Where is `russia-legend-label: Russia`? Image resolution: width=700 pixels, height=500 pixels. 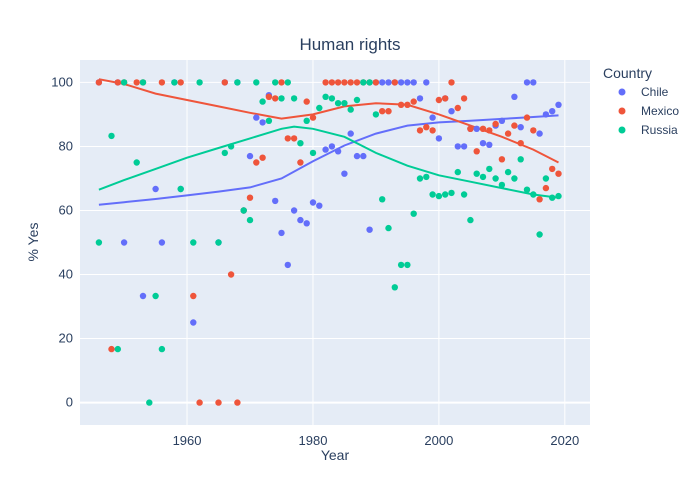 russia-legend-label: Russia is located at coordinates (659, 130).